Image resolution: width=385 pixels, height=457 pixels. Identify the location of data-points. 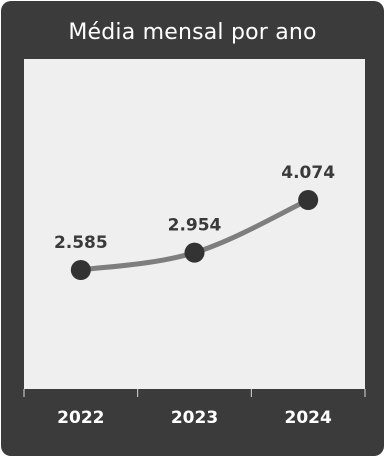
(194, 235).